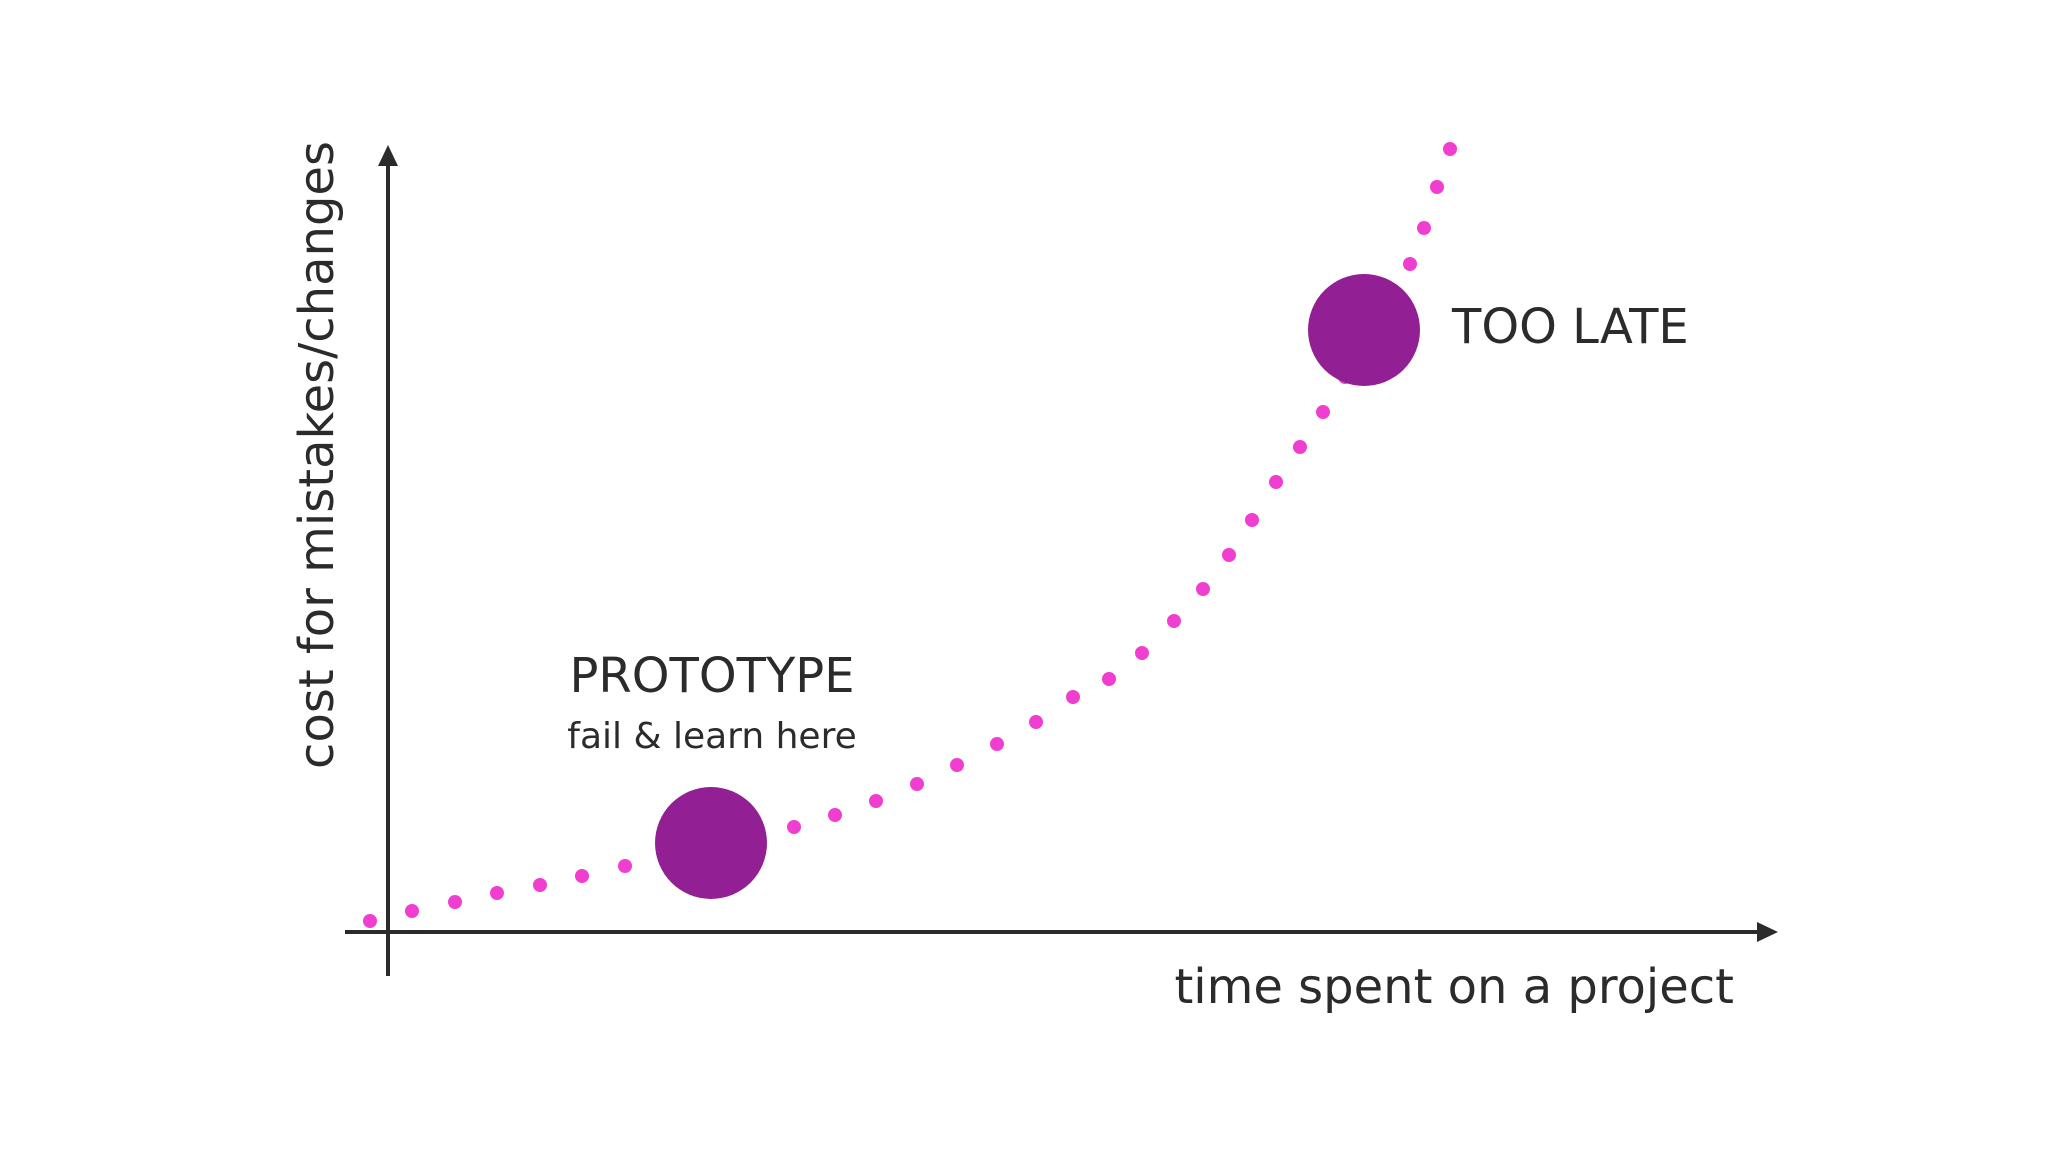 This screenshot has height=1152, width=2048. I want to click on y-axis-arrow-icon, so click(388, 155).